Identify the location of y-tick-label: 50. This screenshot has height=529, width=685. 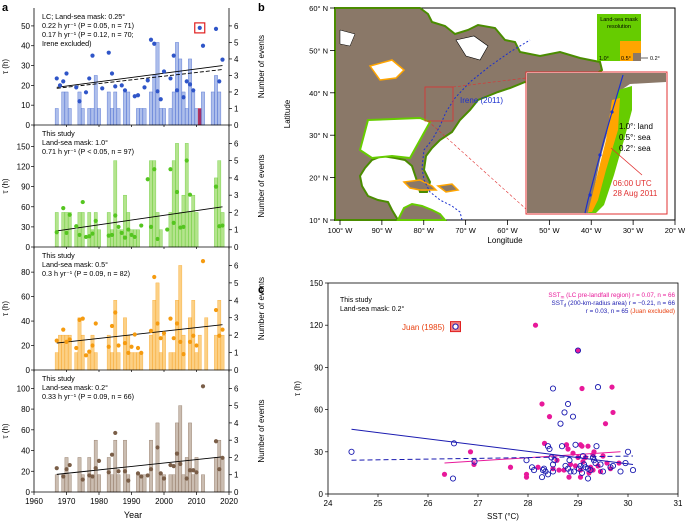
(25, 26).